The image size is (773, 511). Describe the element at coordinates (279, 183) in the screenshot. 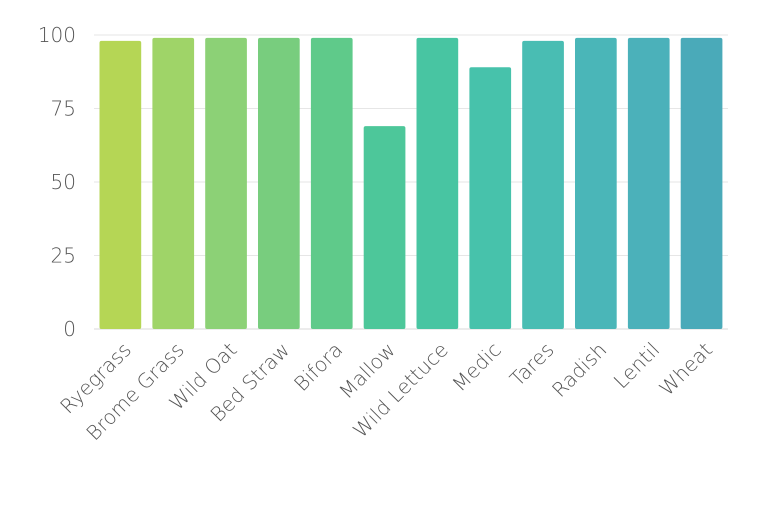

I see `bar-bed-straw` at that location.